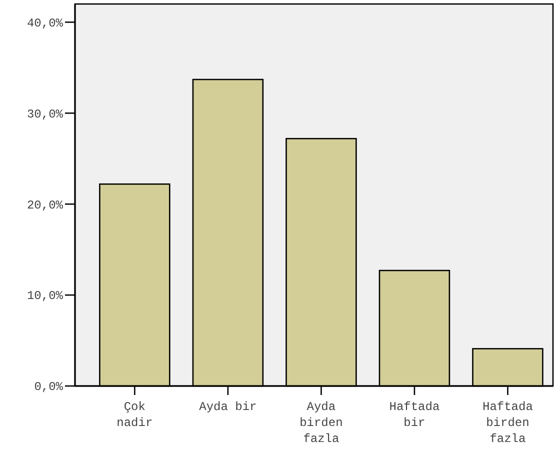 The width and height of the screenshot is (555, 450). I want to click on x-tick-label: Ayda bir, so click(228, 407).